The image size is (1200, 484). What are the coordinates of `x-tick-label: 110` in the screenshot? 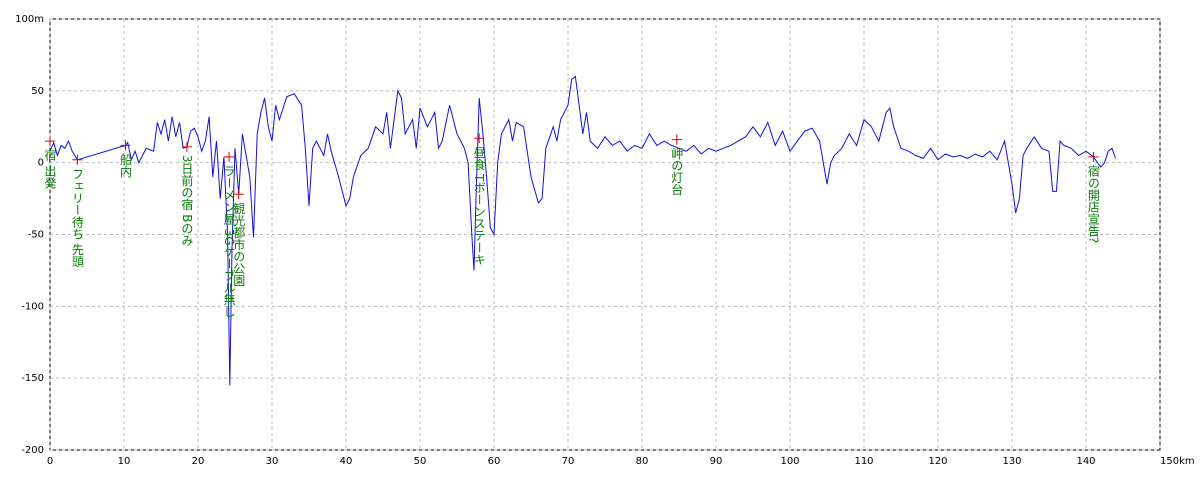 It's located at (863, 461).